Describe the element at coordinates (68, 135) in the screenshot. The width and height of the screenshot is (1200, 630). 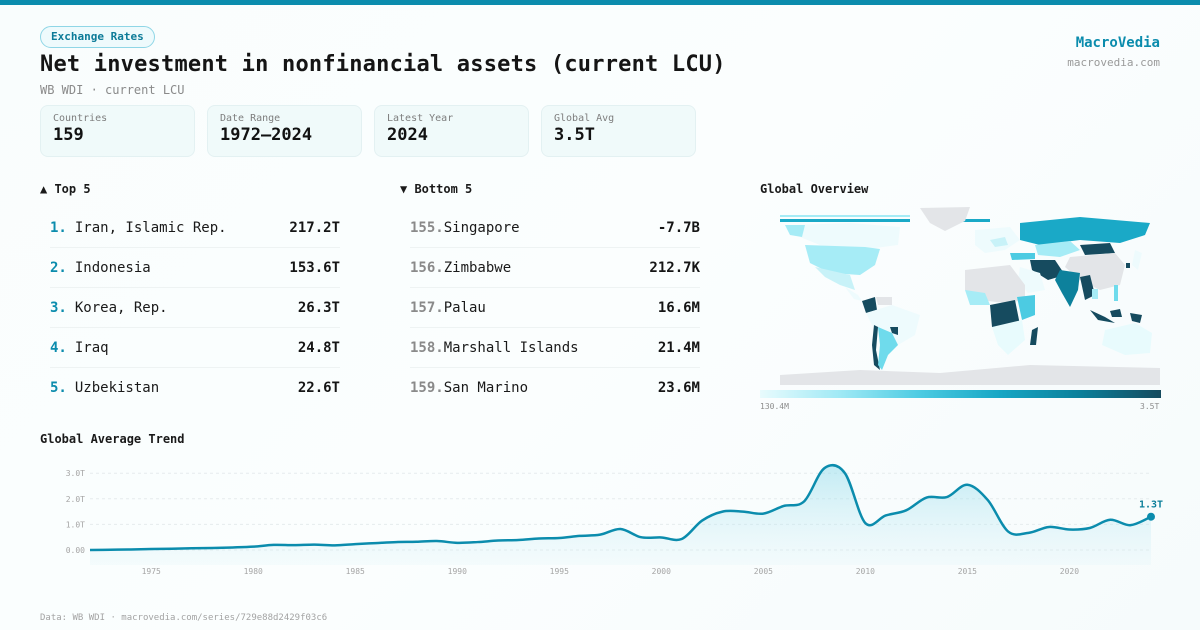
I see `stat-value: 159` at that location.